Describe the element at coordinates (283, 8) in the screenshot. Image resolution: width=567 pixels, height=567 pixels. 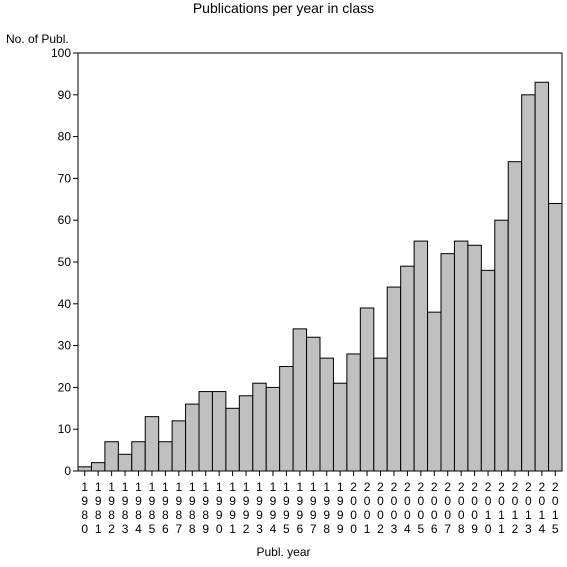
I see `chart-title: Publications per year in class` at that location.